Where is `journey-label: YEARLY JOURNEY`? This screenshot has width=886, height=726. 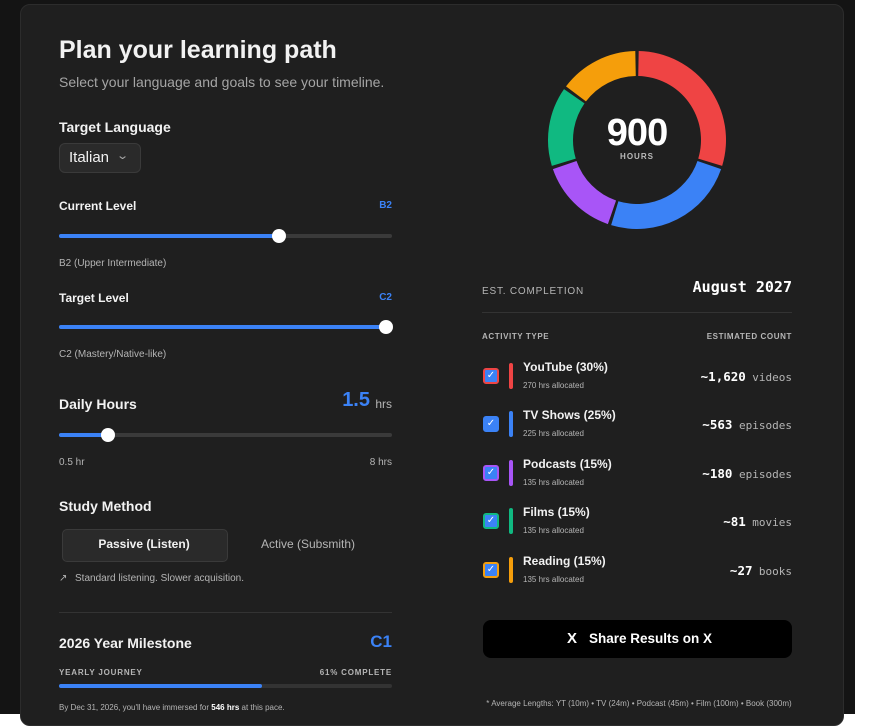
journey-label: YEARLY JOURNEY is located at coordinates (101, 672).